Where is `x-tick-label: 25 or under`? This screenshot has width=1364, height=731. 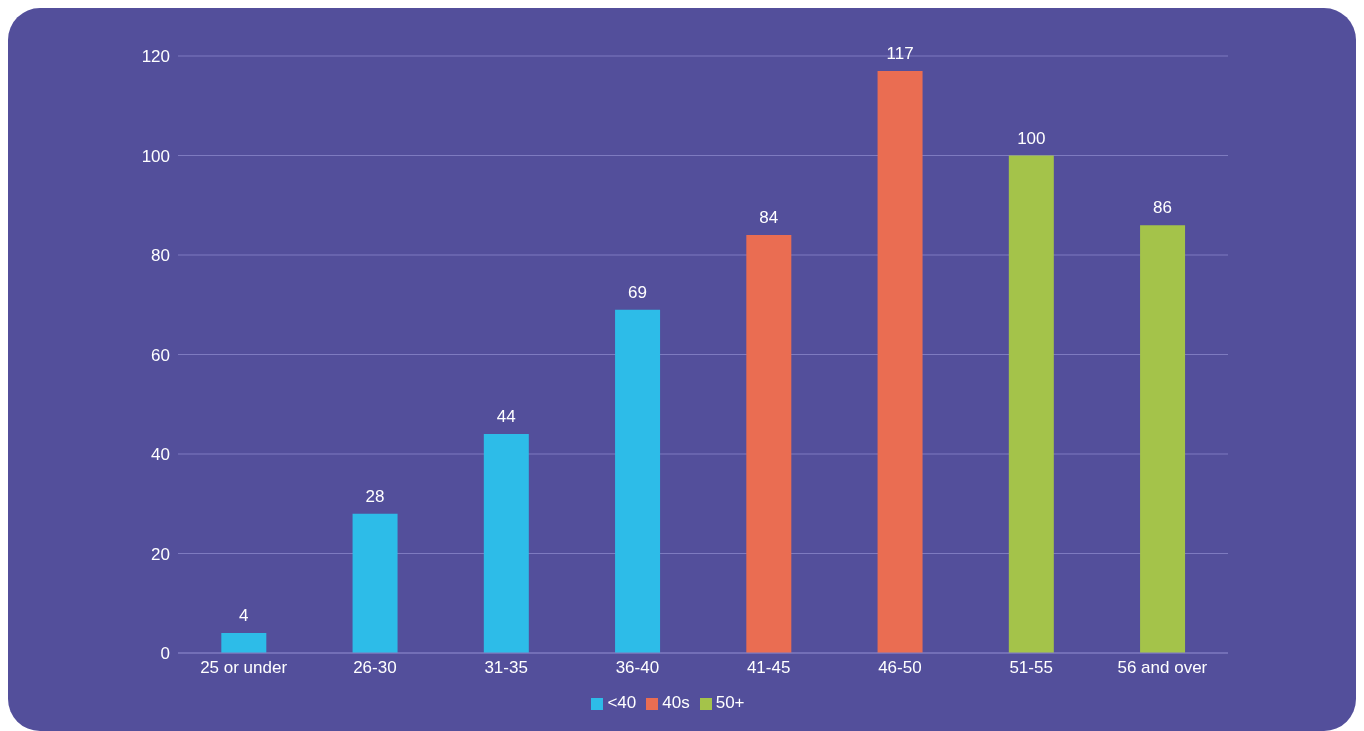
x-tick-label: 25 or under is located at coordinates (244, 668).